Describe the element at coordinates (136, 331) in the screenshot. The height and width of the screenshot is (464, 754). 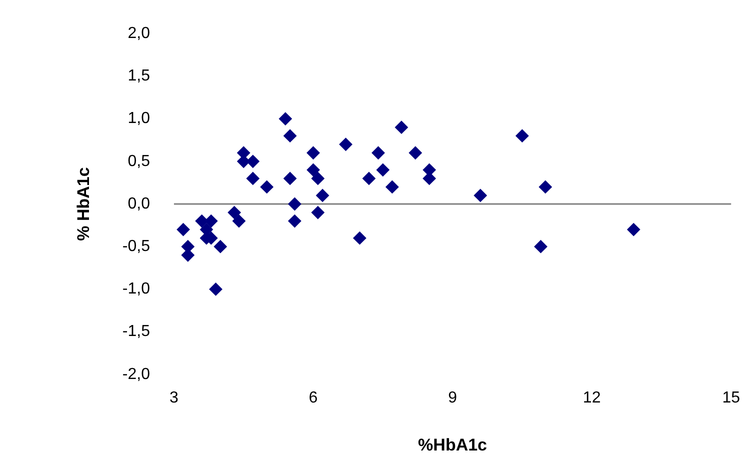
I see `y-tick-label: -1,5` at that location.